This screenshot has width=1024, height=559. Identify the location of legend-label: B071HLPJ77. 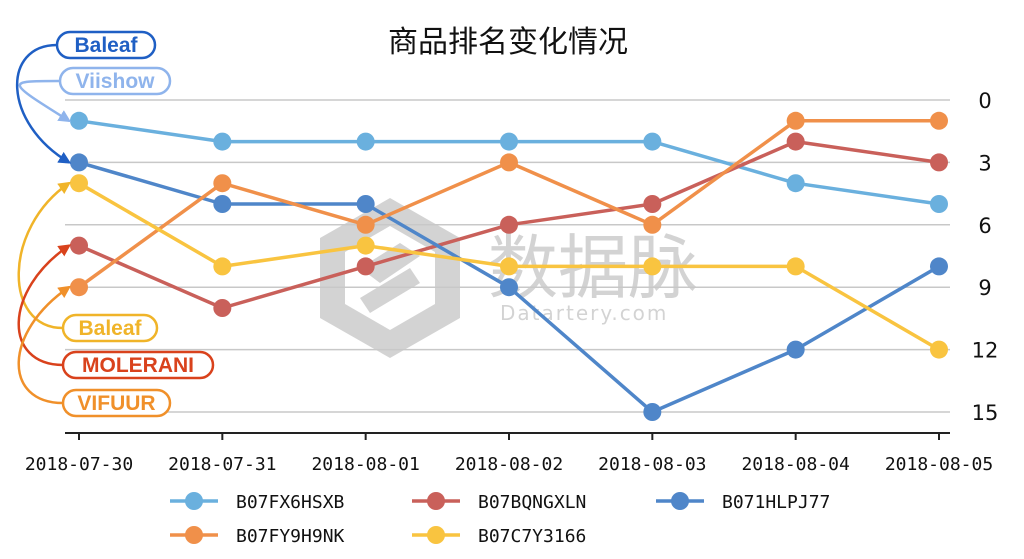
(776, 502).